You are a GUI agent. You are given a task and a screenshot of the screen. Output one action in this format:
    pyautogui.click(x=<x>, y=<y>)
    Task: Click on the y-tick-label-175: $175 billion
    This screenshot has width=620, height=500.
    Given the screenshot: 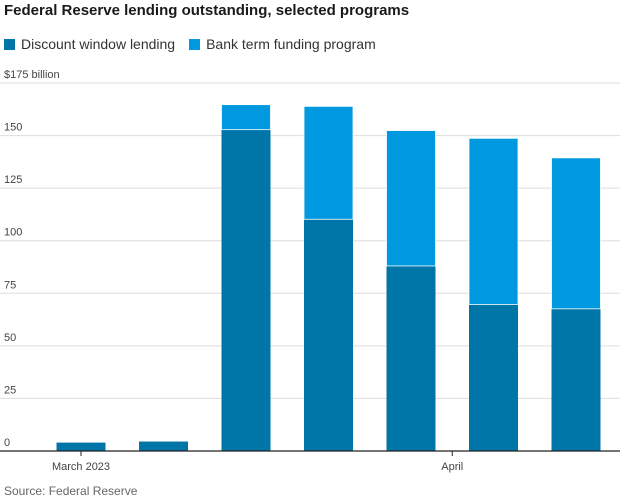 What is the action you would take?
    pyautogui.click(x=32, y=75)
    